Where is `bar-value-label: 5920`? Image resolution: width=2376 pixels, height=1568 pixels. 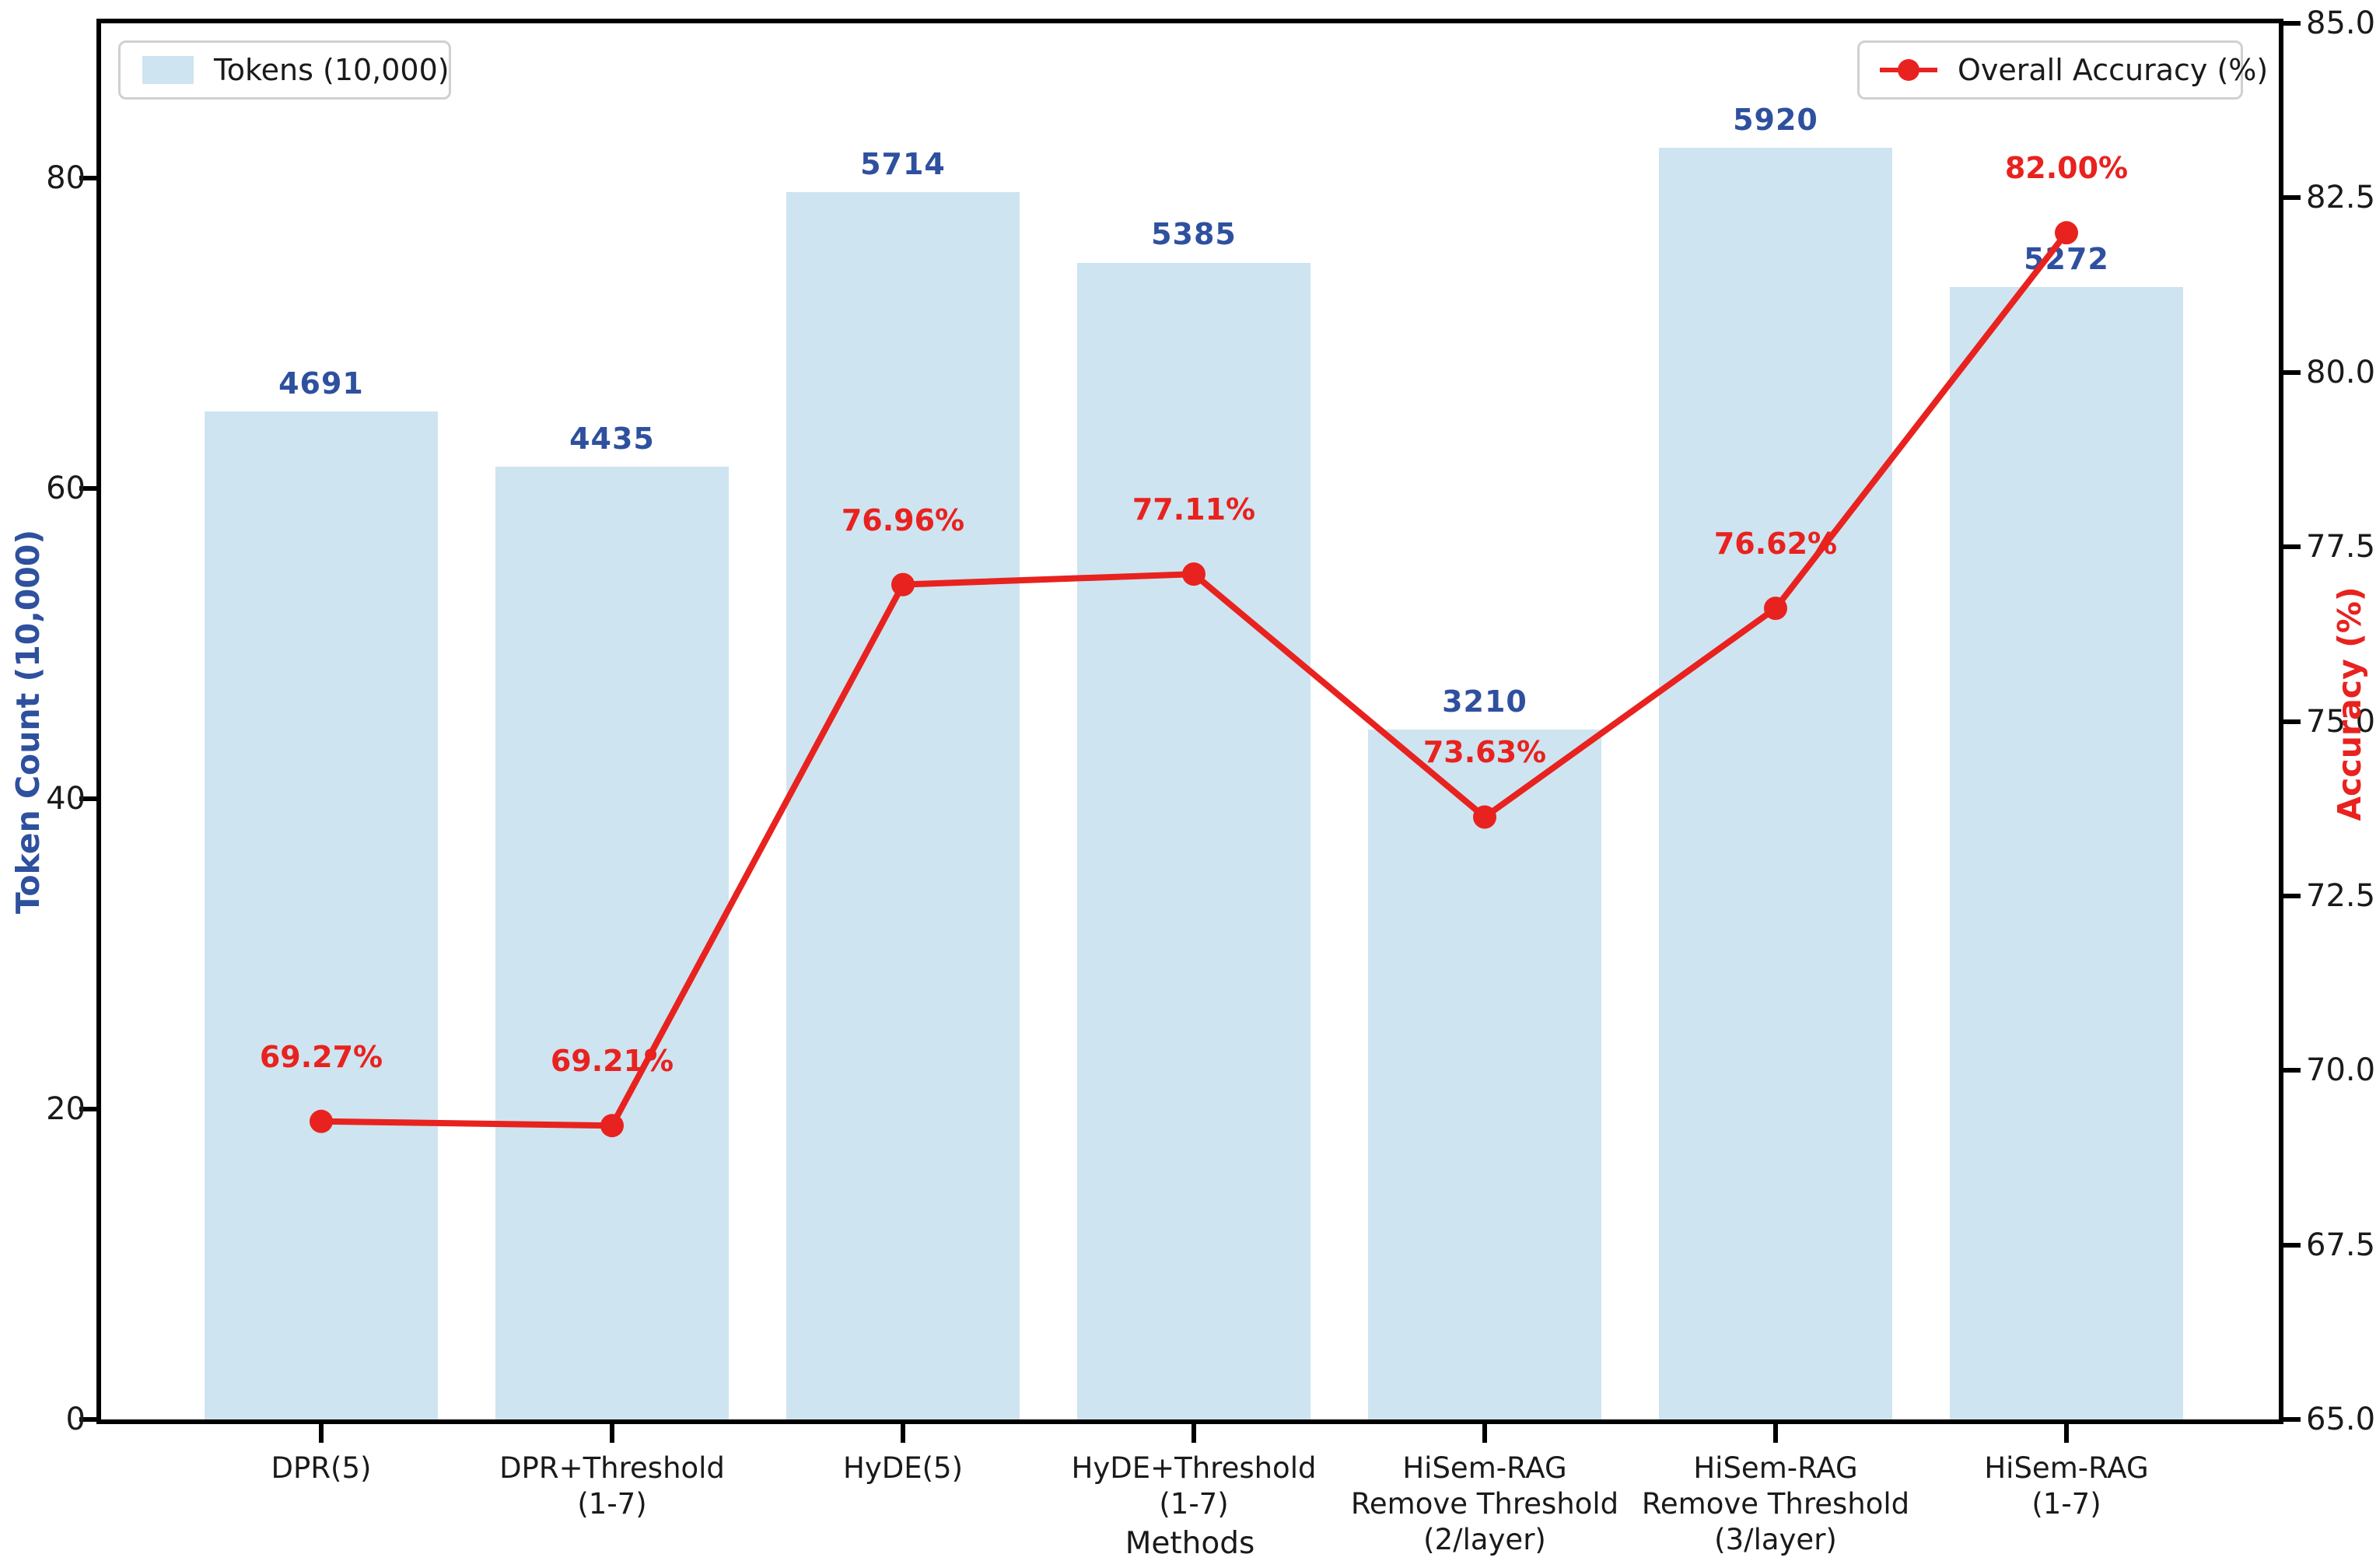 bar-value-label: 5920 is located at coordinates (1775, 120).